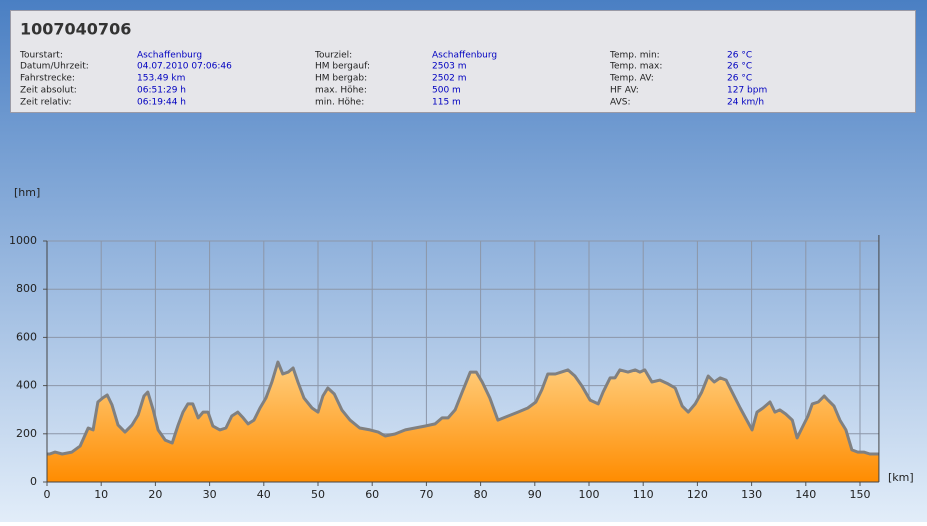  Describe the element at coordinates (23, 240) in the screenshot. I see `y-tick-label: 1000` at that location.